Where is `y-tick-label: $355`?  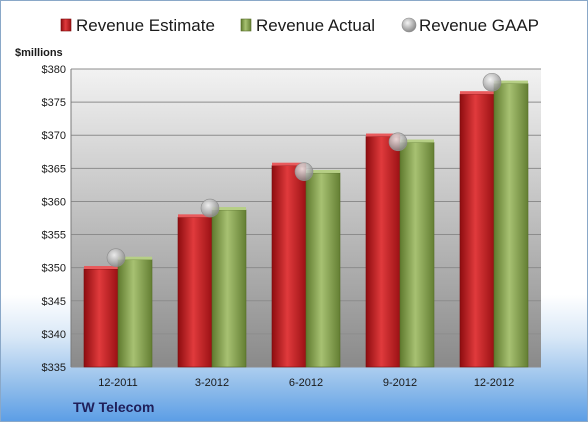 y-tick-label: $355 is located at coordinates (54, 236).